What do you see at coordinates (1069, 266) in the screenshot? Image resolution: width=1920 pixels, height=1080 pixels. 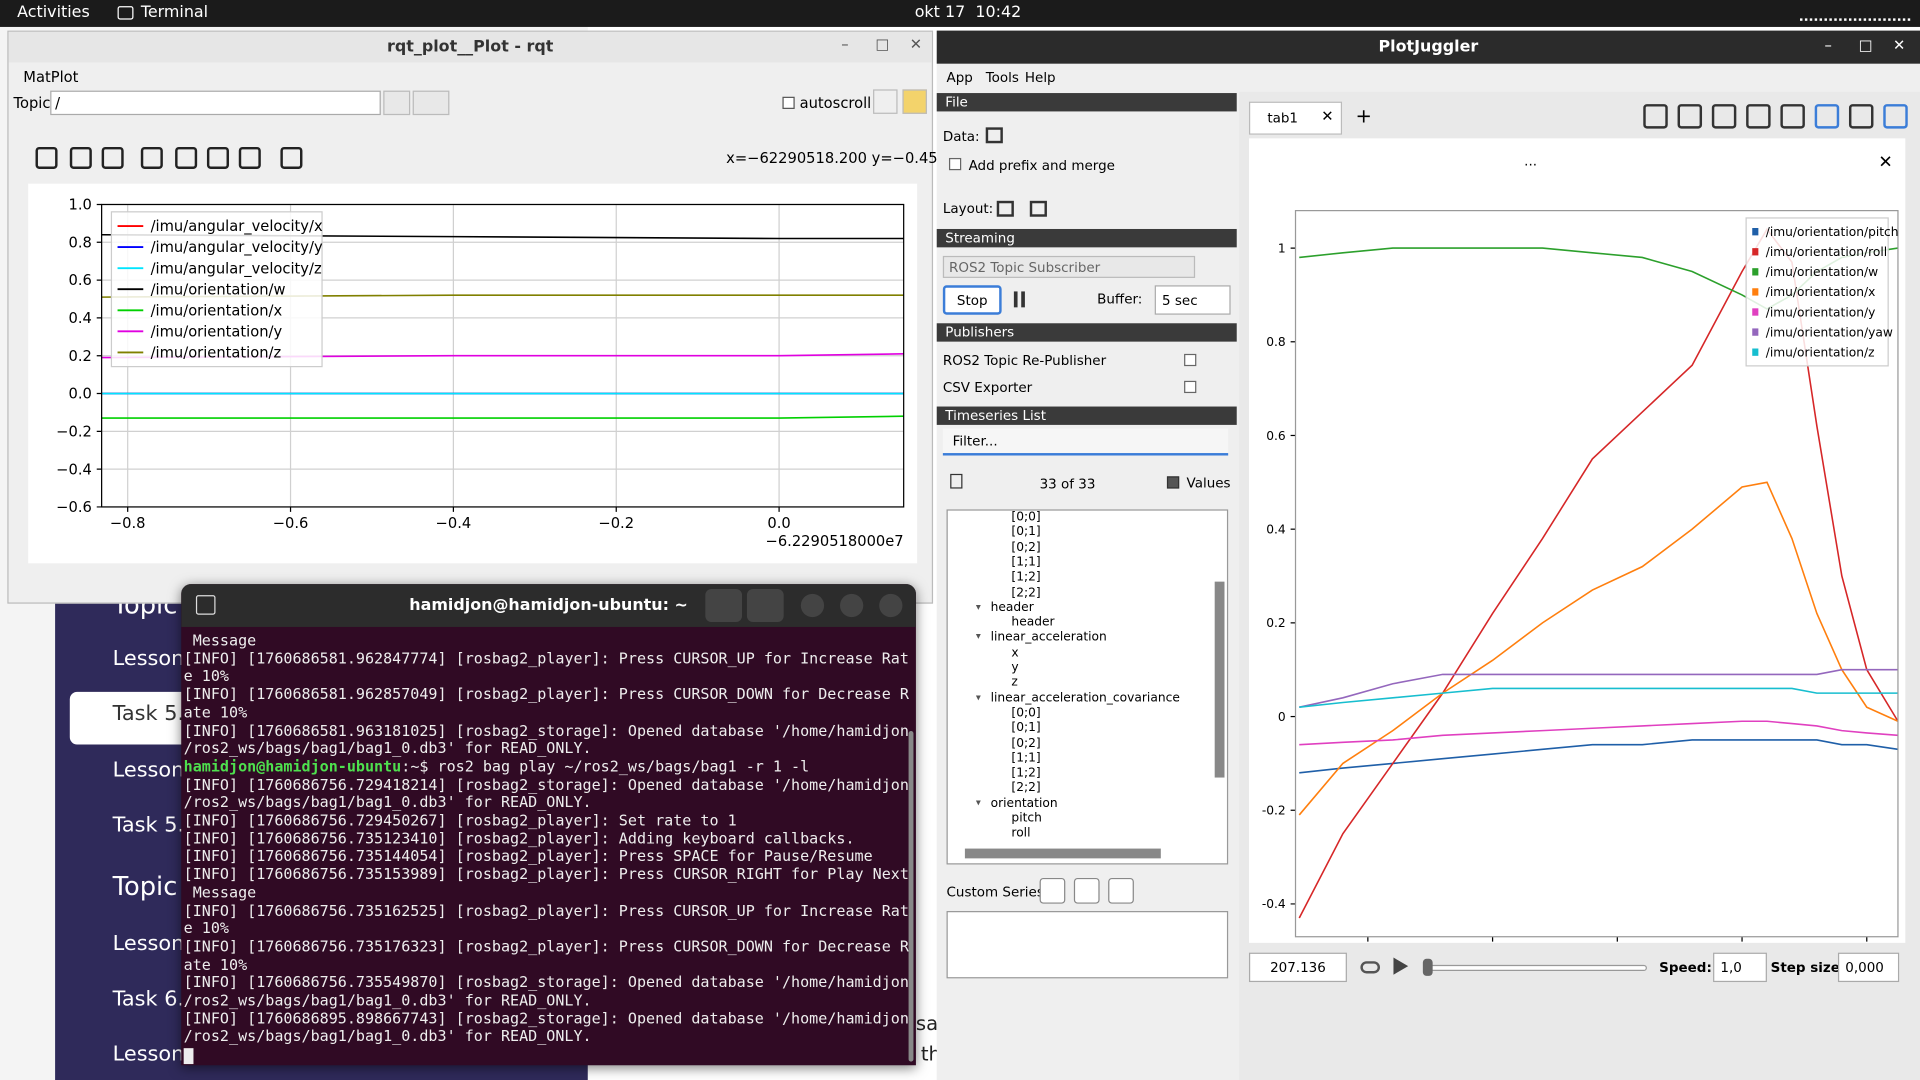 I see `source-select: ROS2 Topic Subscriber` at bounding box center [1069, 266].